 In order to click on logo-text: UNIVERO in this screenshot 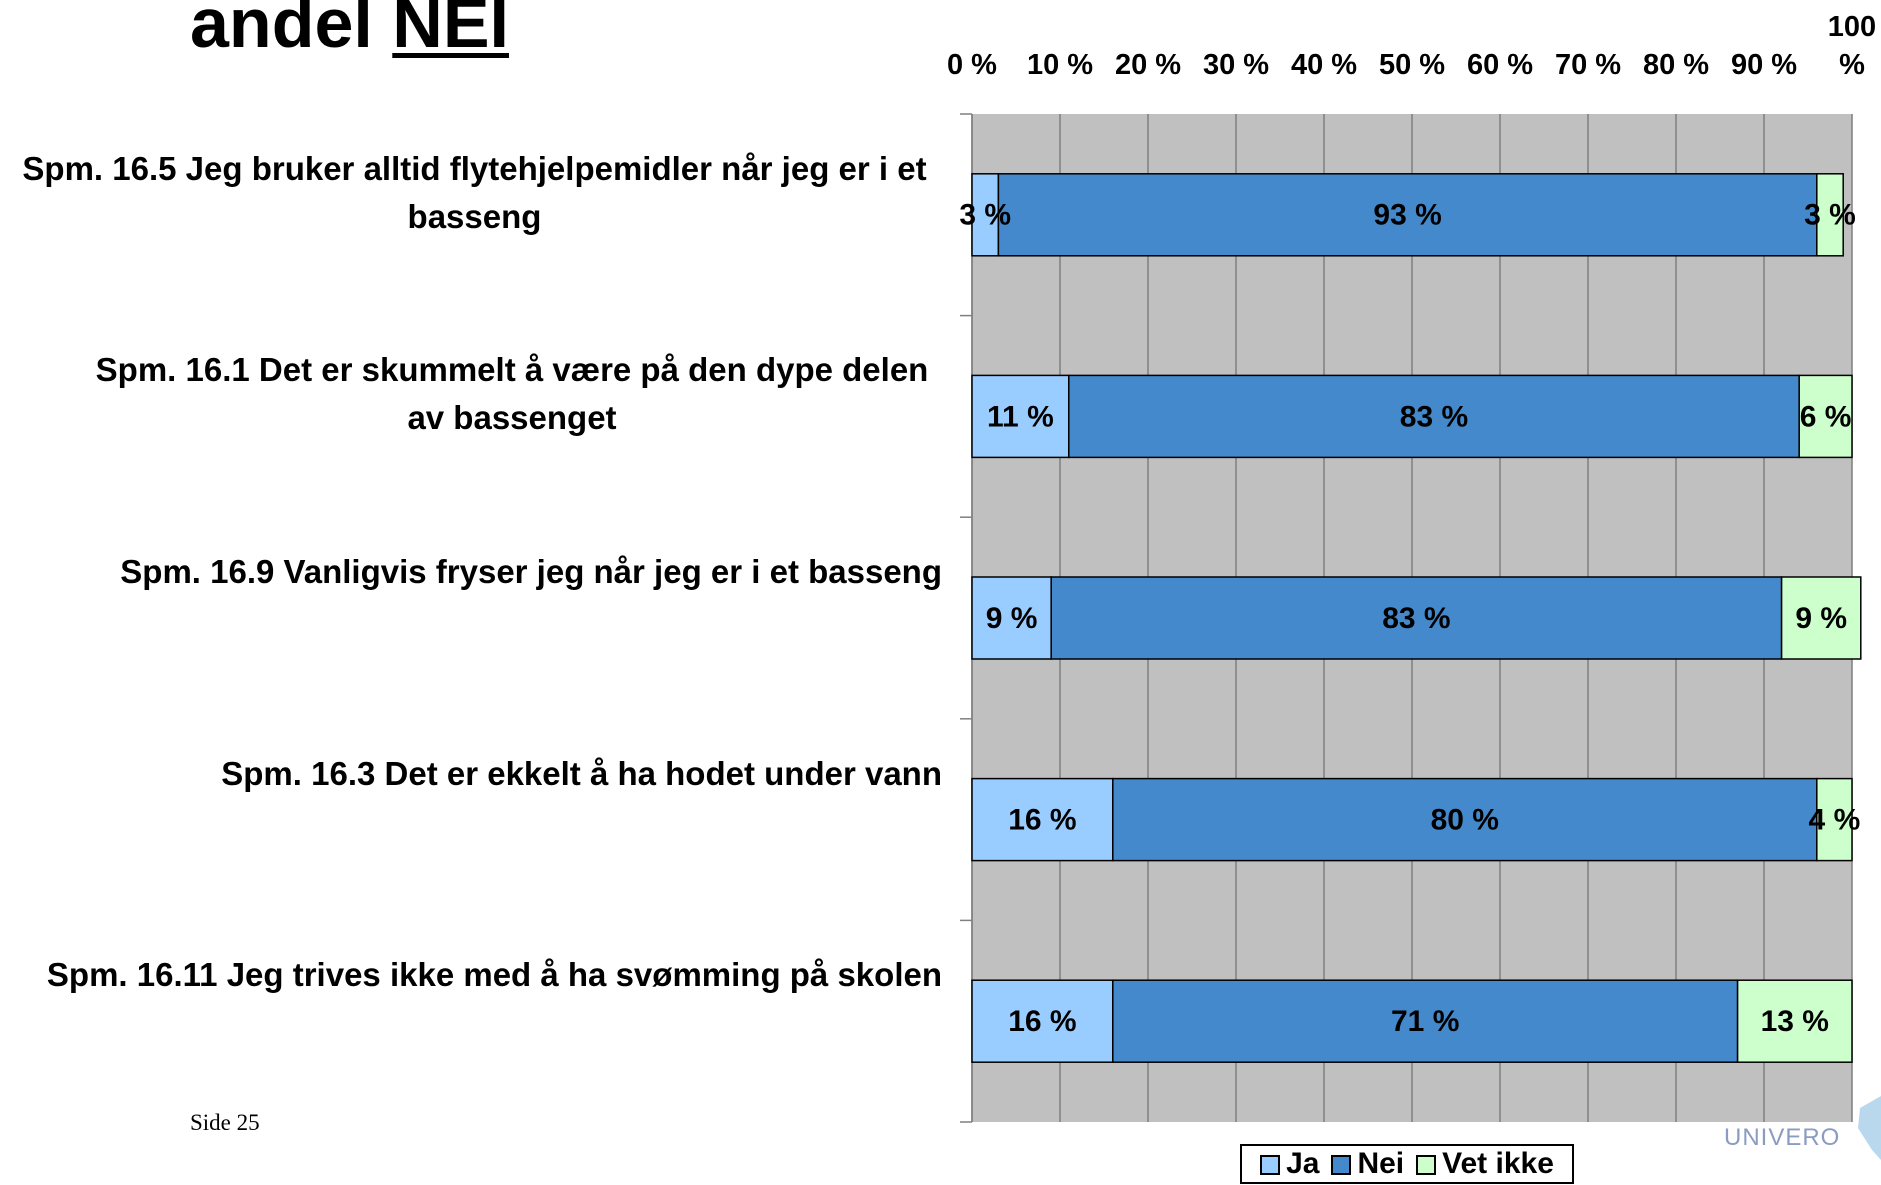, I will do `click(1782, 1137)`.